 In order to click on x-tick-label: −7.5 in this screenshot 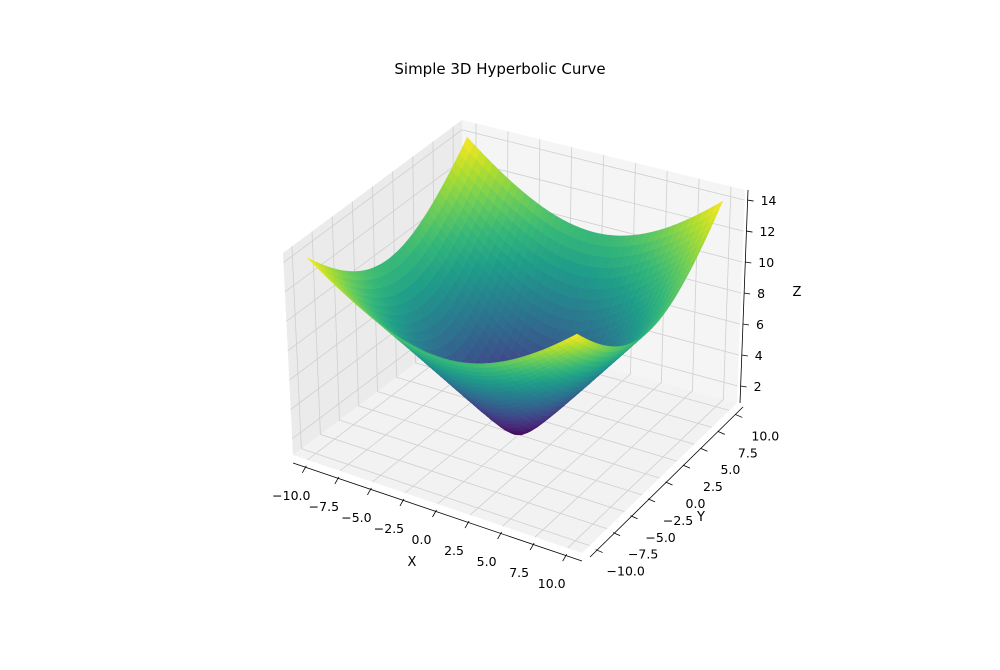, I will do `click(324, 506)`.